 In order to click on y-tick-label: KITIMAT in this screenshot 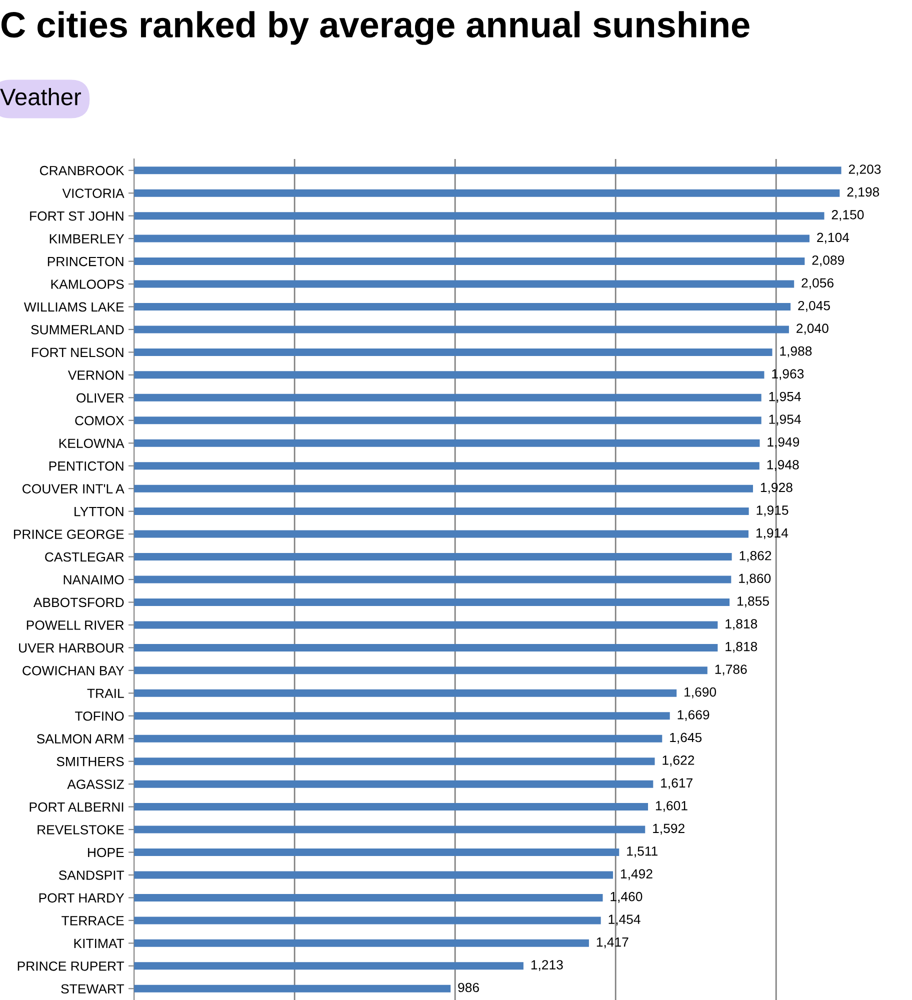, I will do `click(99, 943)`.